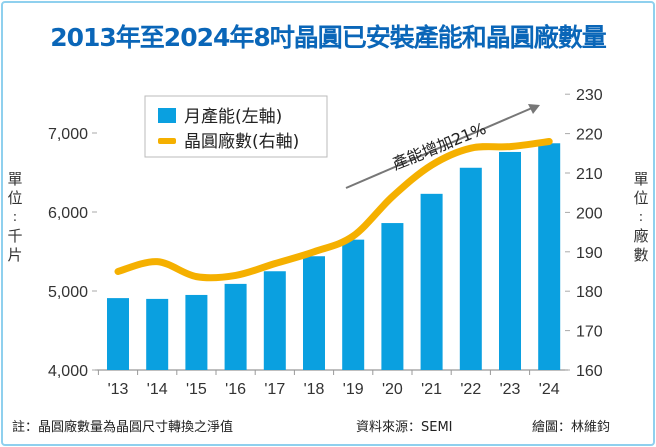  I want to click on left-tick-label: 7,000, so click(68, 134).